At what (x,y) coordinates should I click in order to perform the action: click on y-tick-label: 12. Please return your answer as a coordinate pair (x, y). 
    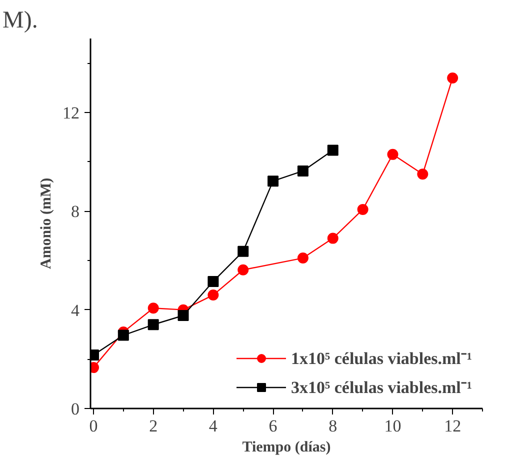
    Looking at the image, I should click on (71, 113).